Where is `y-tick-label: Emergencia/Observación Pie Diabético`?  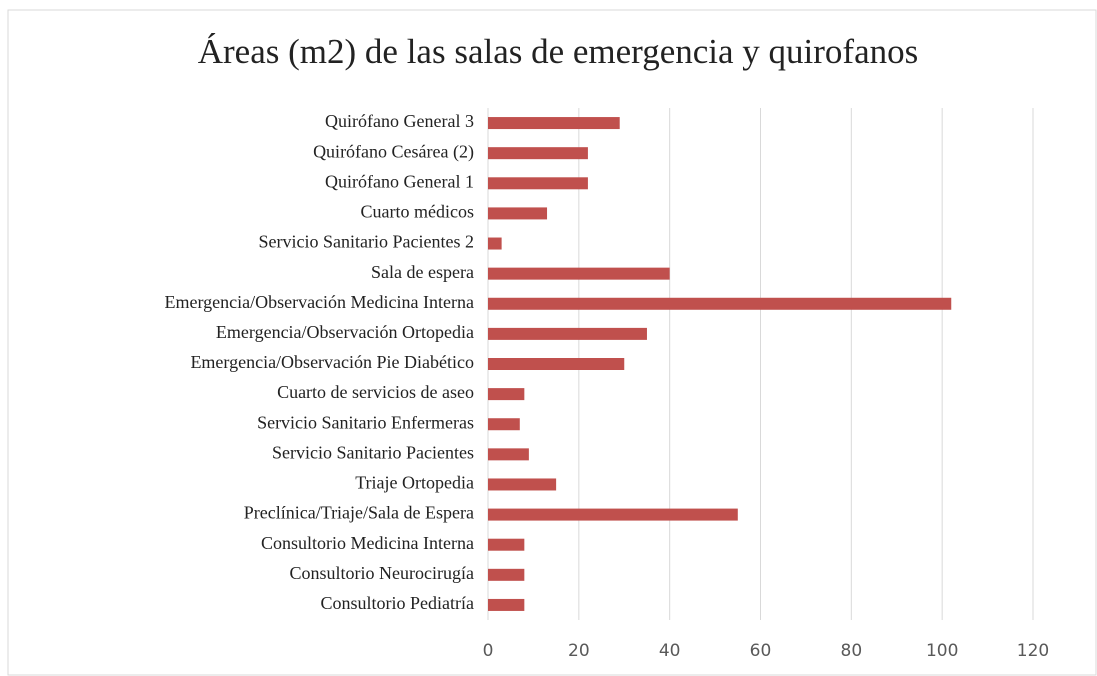
y-tick-label: Emergencia/Observación Pie Diabético is located at coordinates (332, 362).